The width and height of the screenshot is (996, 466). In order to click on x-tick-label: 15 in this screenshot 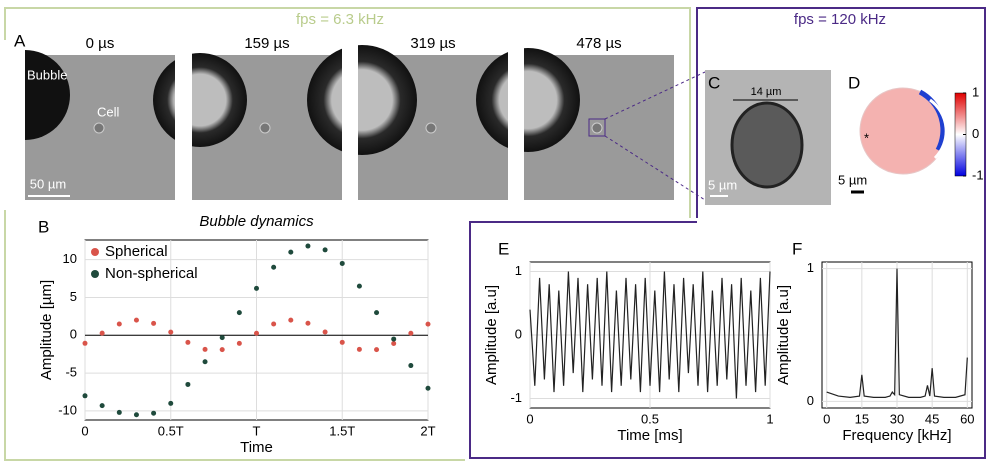, I will do `click(862, 418)`.